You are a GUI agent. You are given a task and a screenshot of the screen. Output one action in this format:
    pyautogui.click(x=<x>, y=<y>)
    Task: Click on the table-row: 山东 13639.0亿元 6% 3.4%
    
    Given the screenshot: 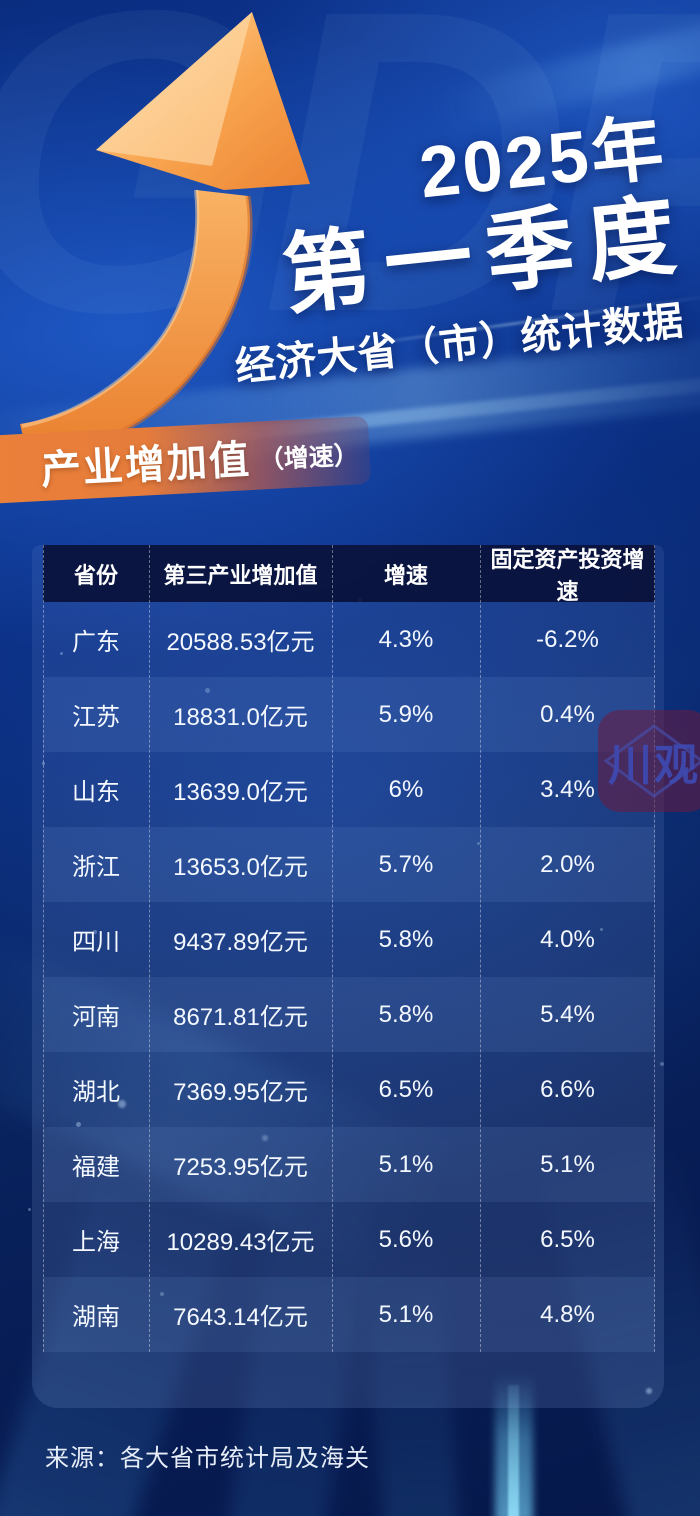 What is the action you would take?
    pyautogui.click(x=349, y=789)
    